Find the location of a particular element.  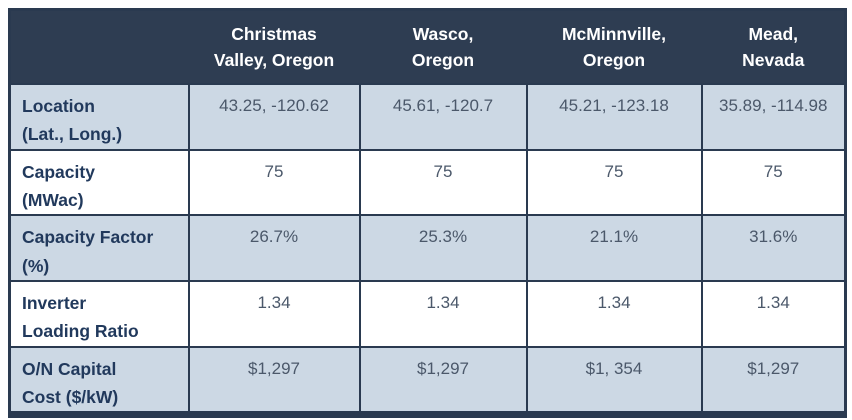

column-header-line: Wasco, is located at coordinates (443, 33).